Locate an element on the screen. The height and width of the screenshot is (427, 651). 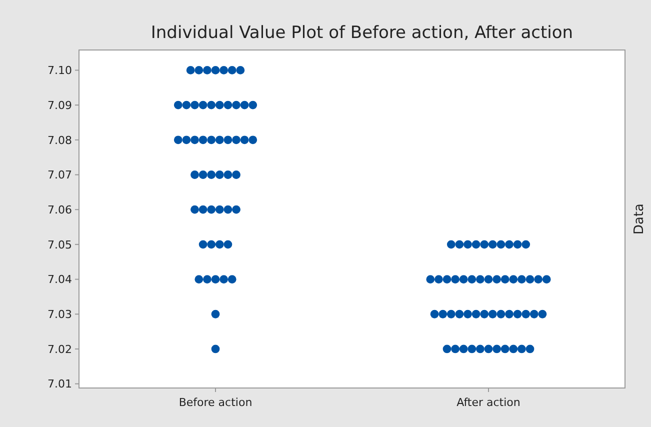
y-tick-label: 7.03 is located at coordinates (60, 314).